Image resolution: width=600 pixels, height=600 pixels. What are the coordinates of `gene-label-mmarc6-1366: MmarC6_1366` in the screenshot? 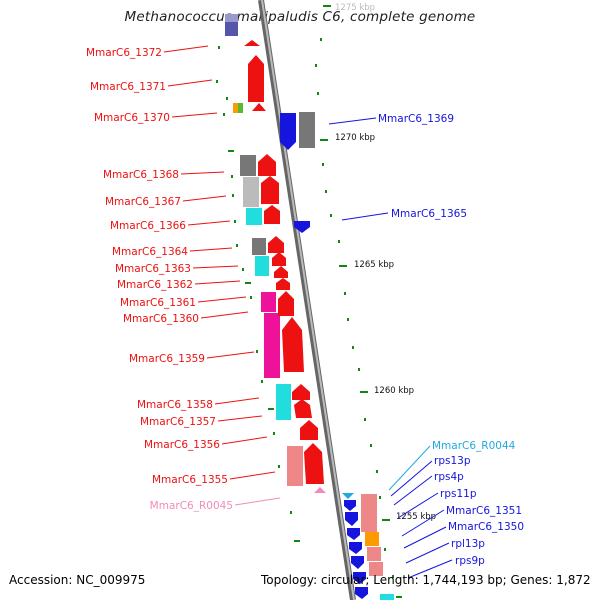 It's located at (148, 226).